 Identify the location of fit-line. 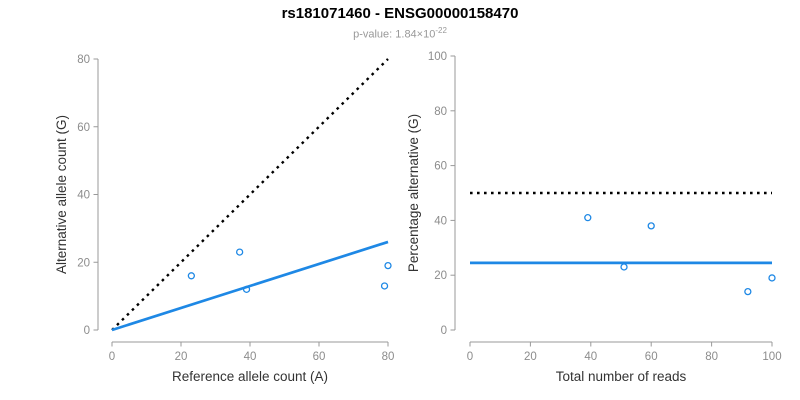
(250, 286).